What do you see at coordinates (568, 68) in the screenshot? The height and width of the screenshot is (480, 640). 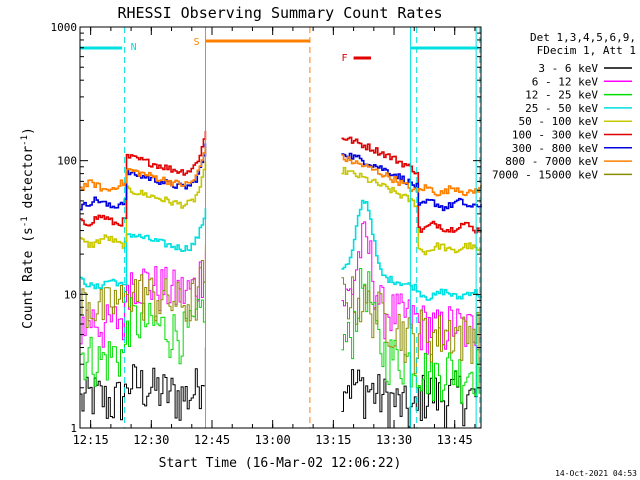 I see `legend-label: 3 - 6 keV` at bounding box center [568, 68].